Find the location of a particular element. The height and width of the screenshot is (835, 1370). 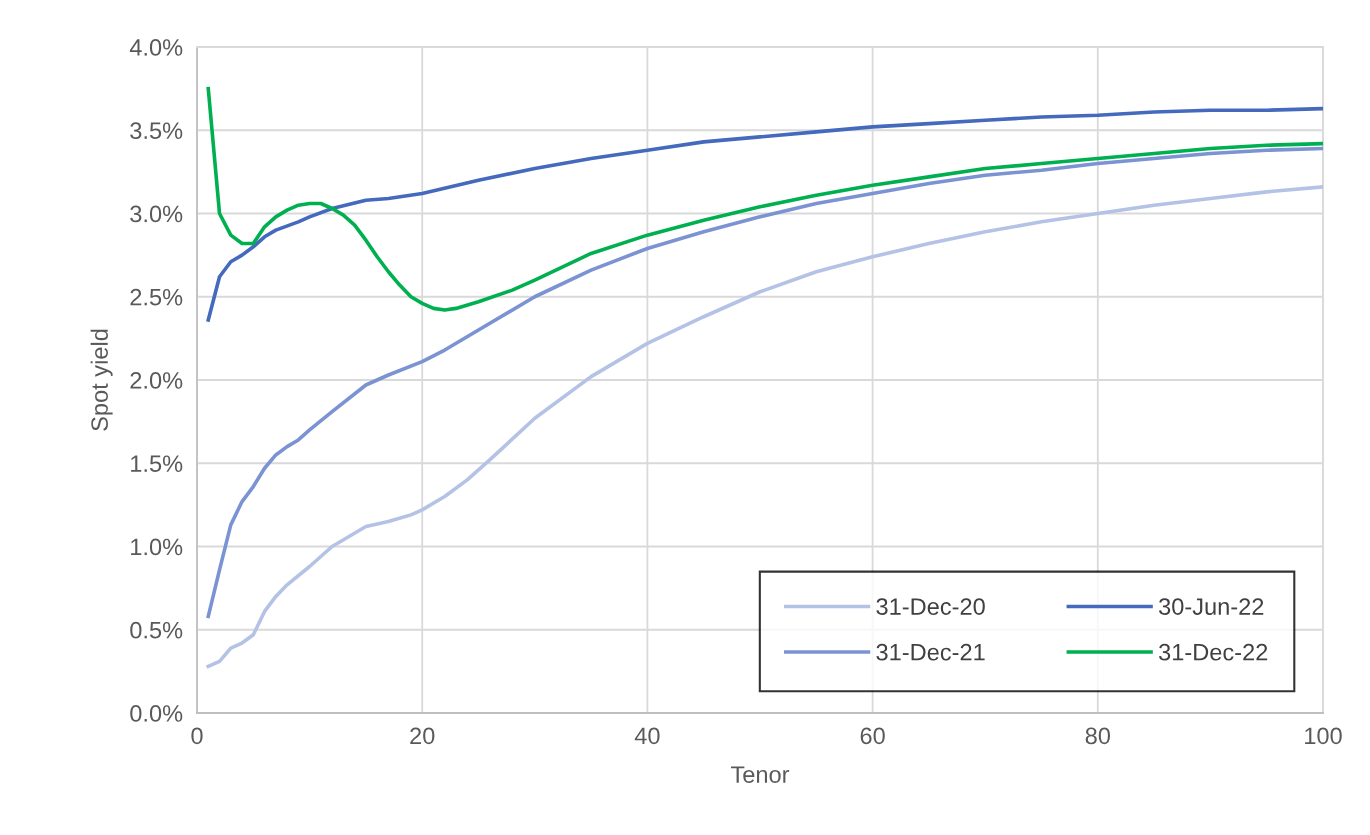

x-tick-label: 20 is located at coordinates (422, 736).